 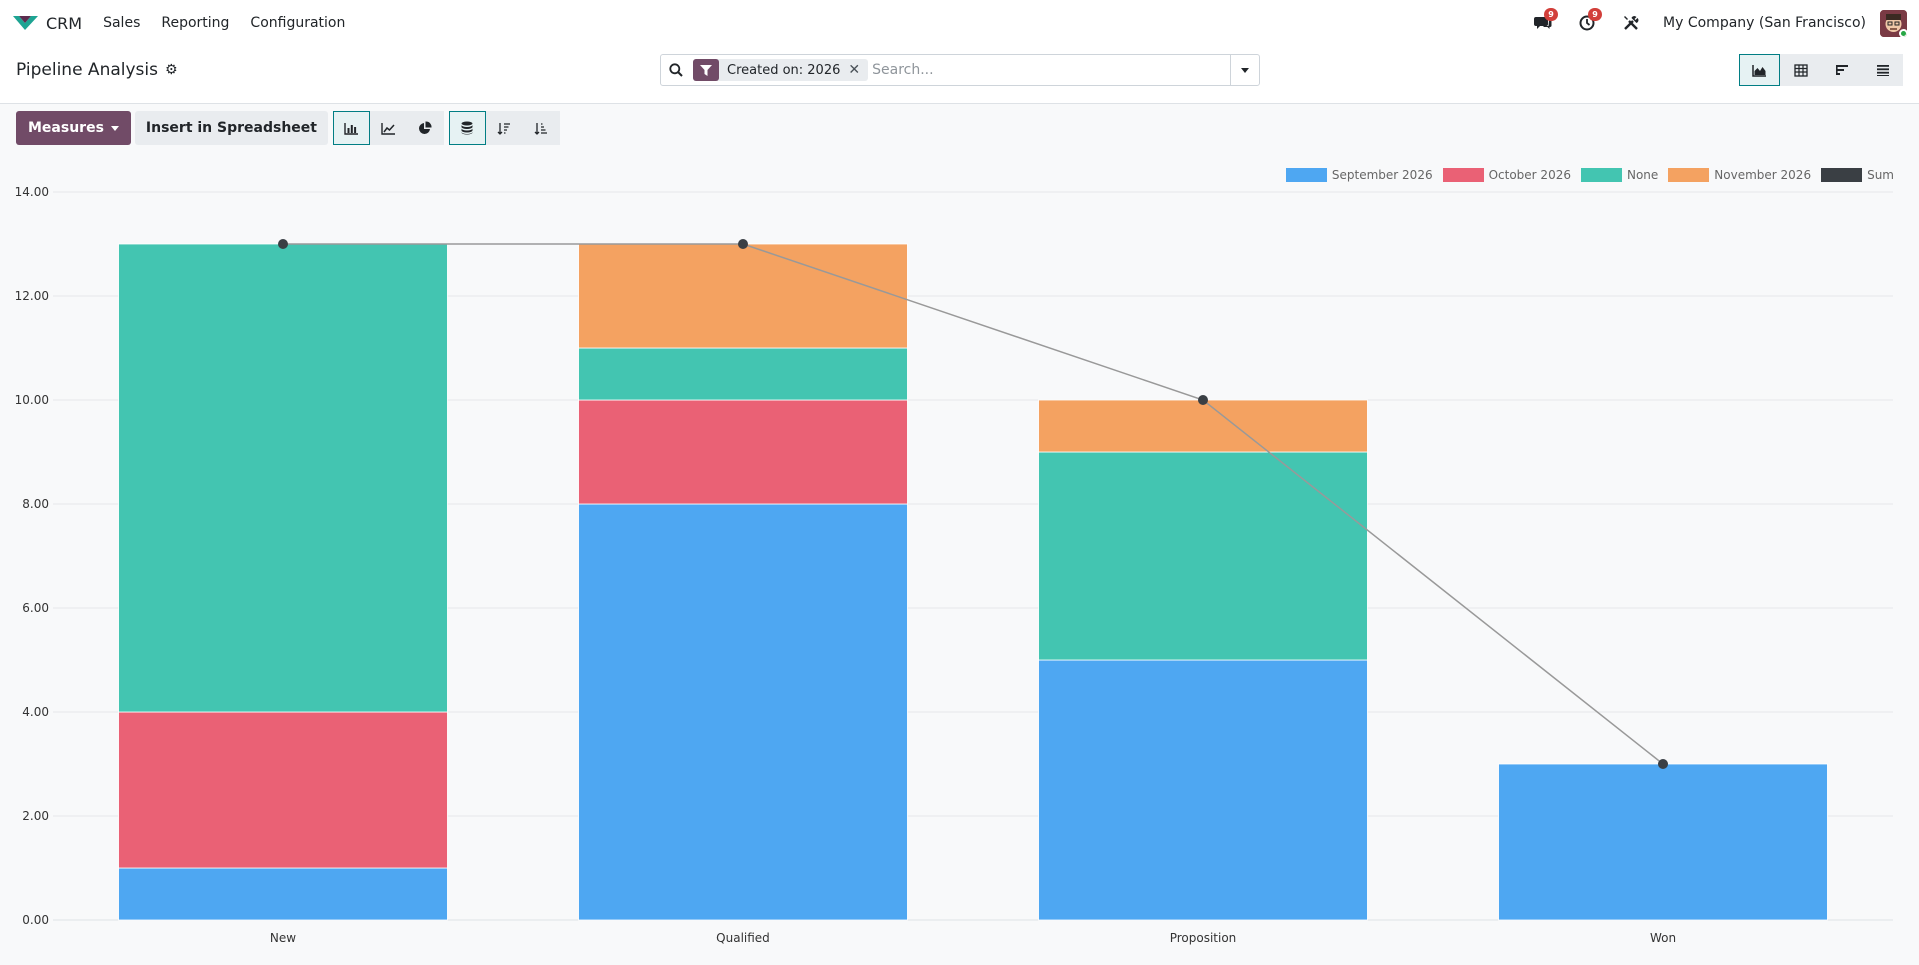 I want to click on area-chart-icon, so click(x=1759, y=70).